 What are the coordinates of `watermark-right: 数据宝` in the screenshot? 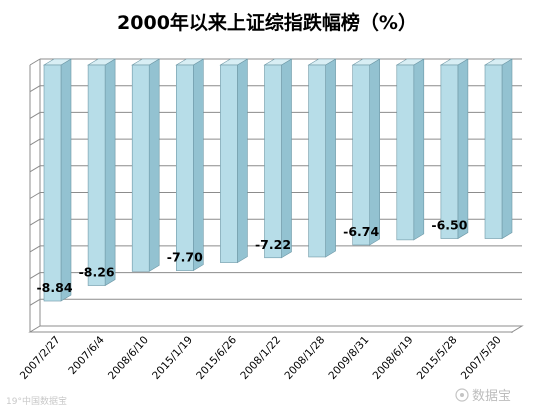 It's located at (491, 396).